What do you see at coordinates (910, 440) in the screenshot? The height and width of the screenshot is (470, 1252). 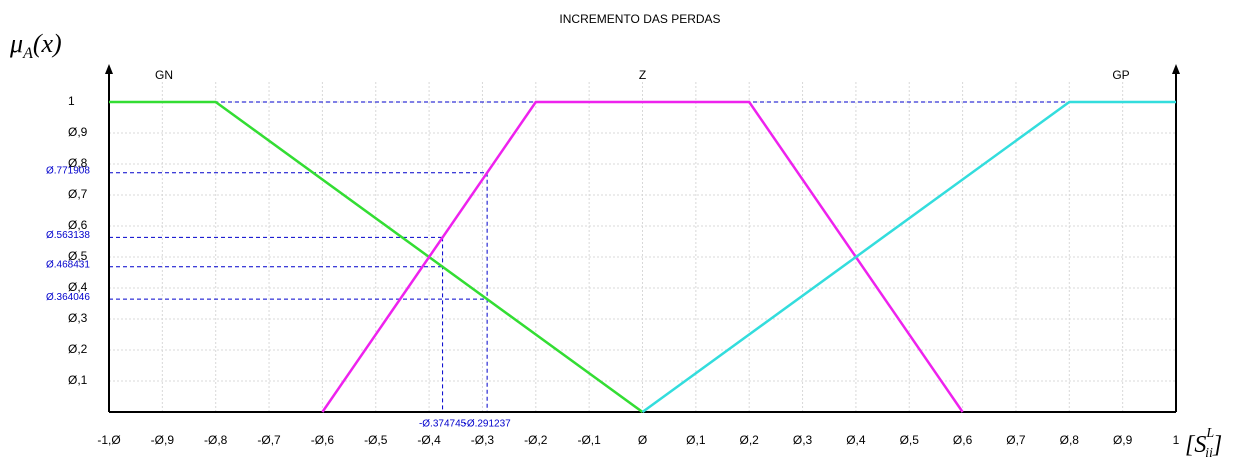 I see `x-tick-label: Ø,5` at bounding box center [910, 440].